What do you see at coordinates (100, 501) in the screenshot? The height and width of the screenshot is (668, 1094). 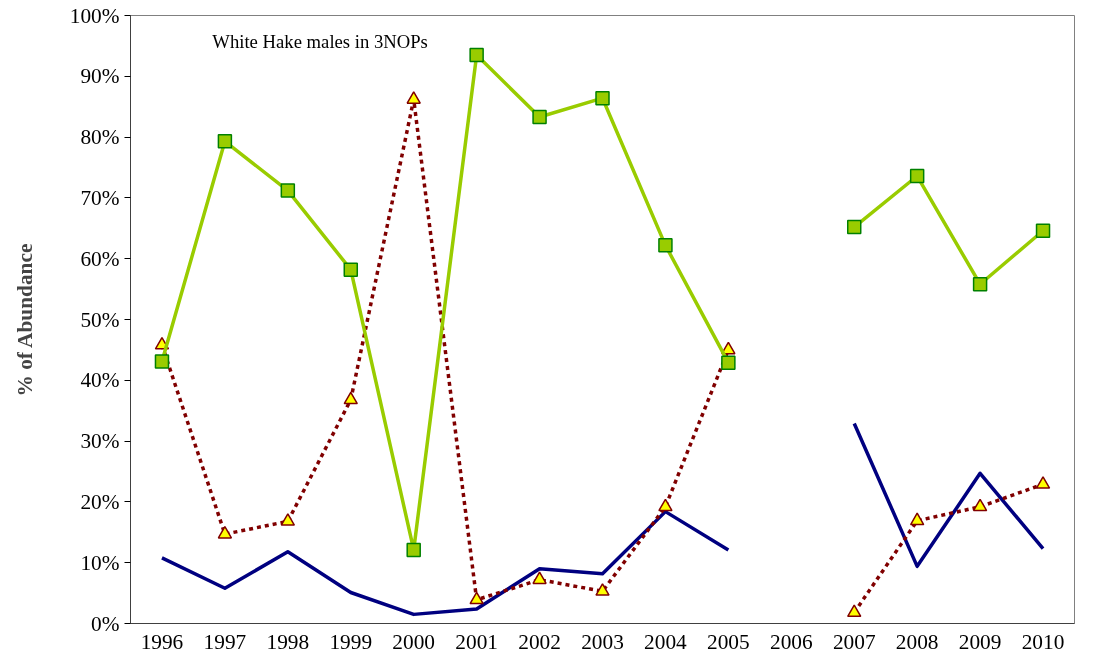 I see `y-tick-label: 20%` at bounding box center [100, 501].